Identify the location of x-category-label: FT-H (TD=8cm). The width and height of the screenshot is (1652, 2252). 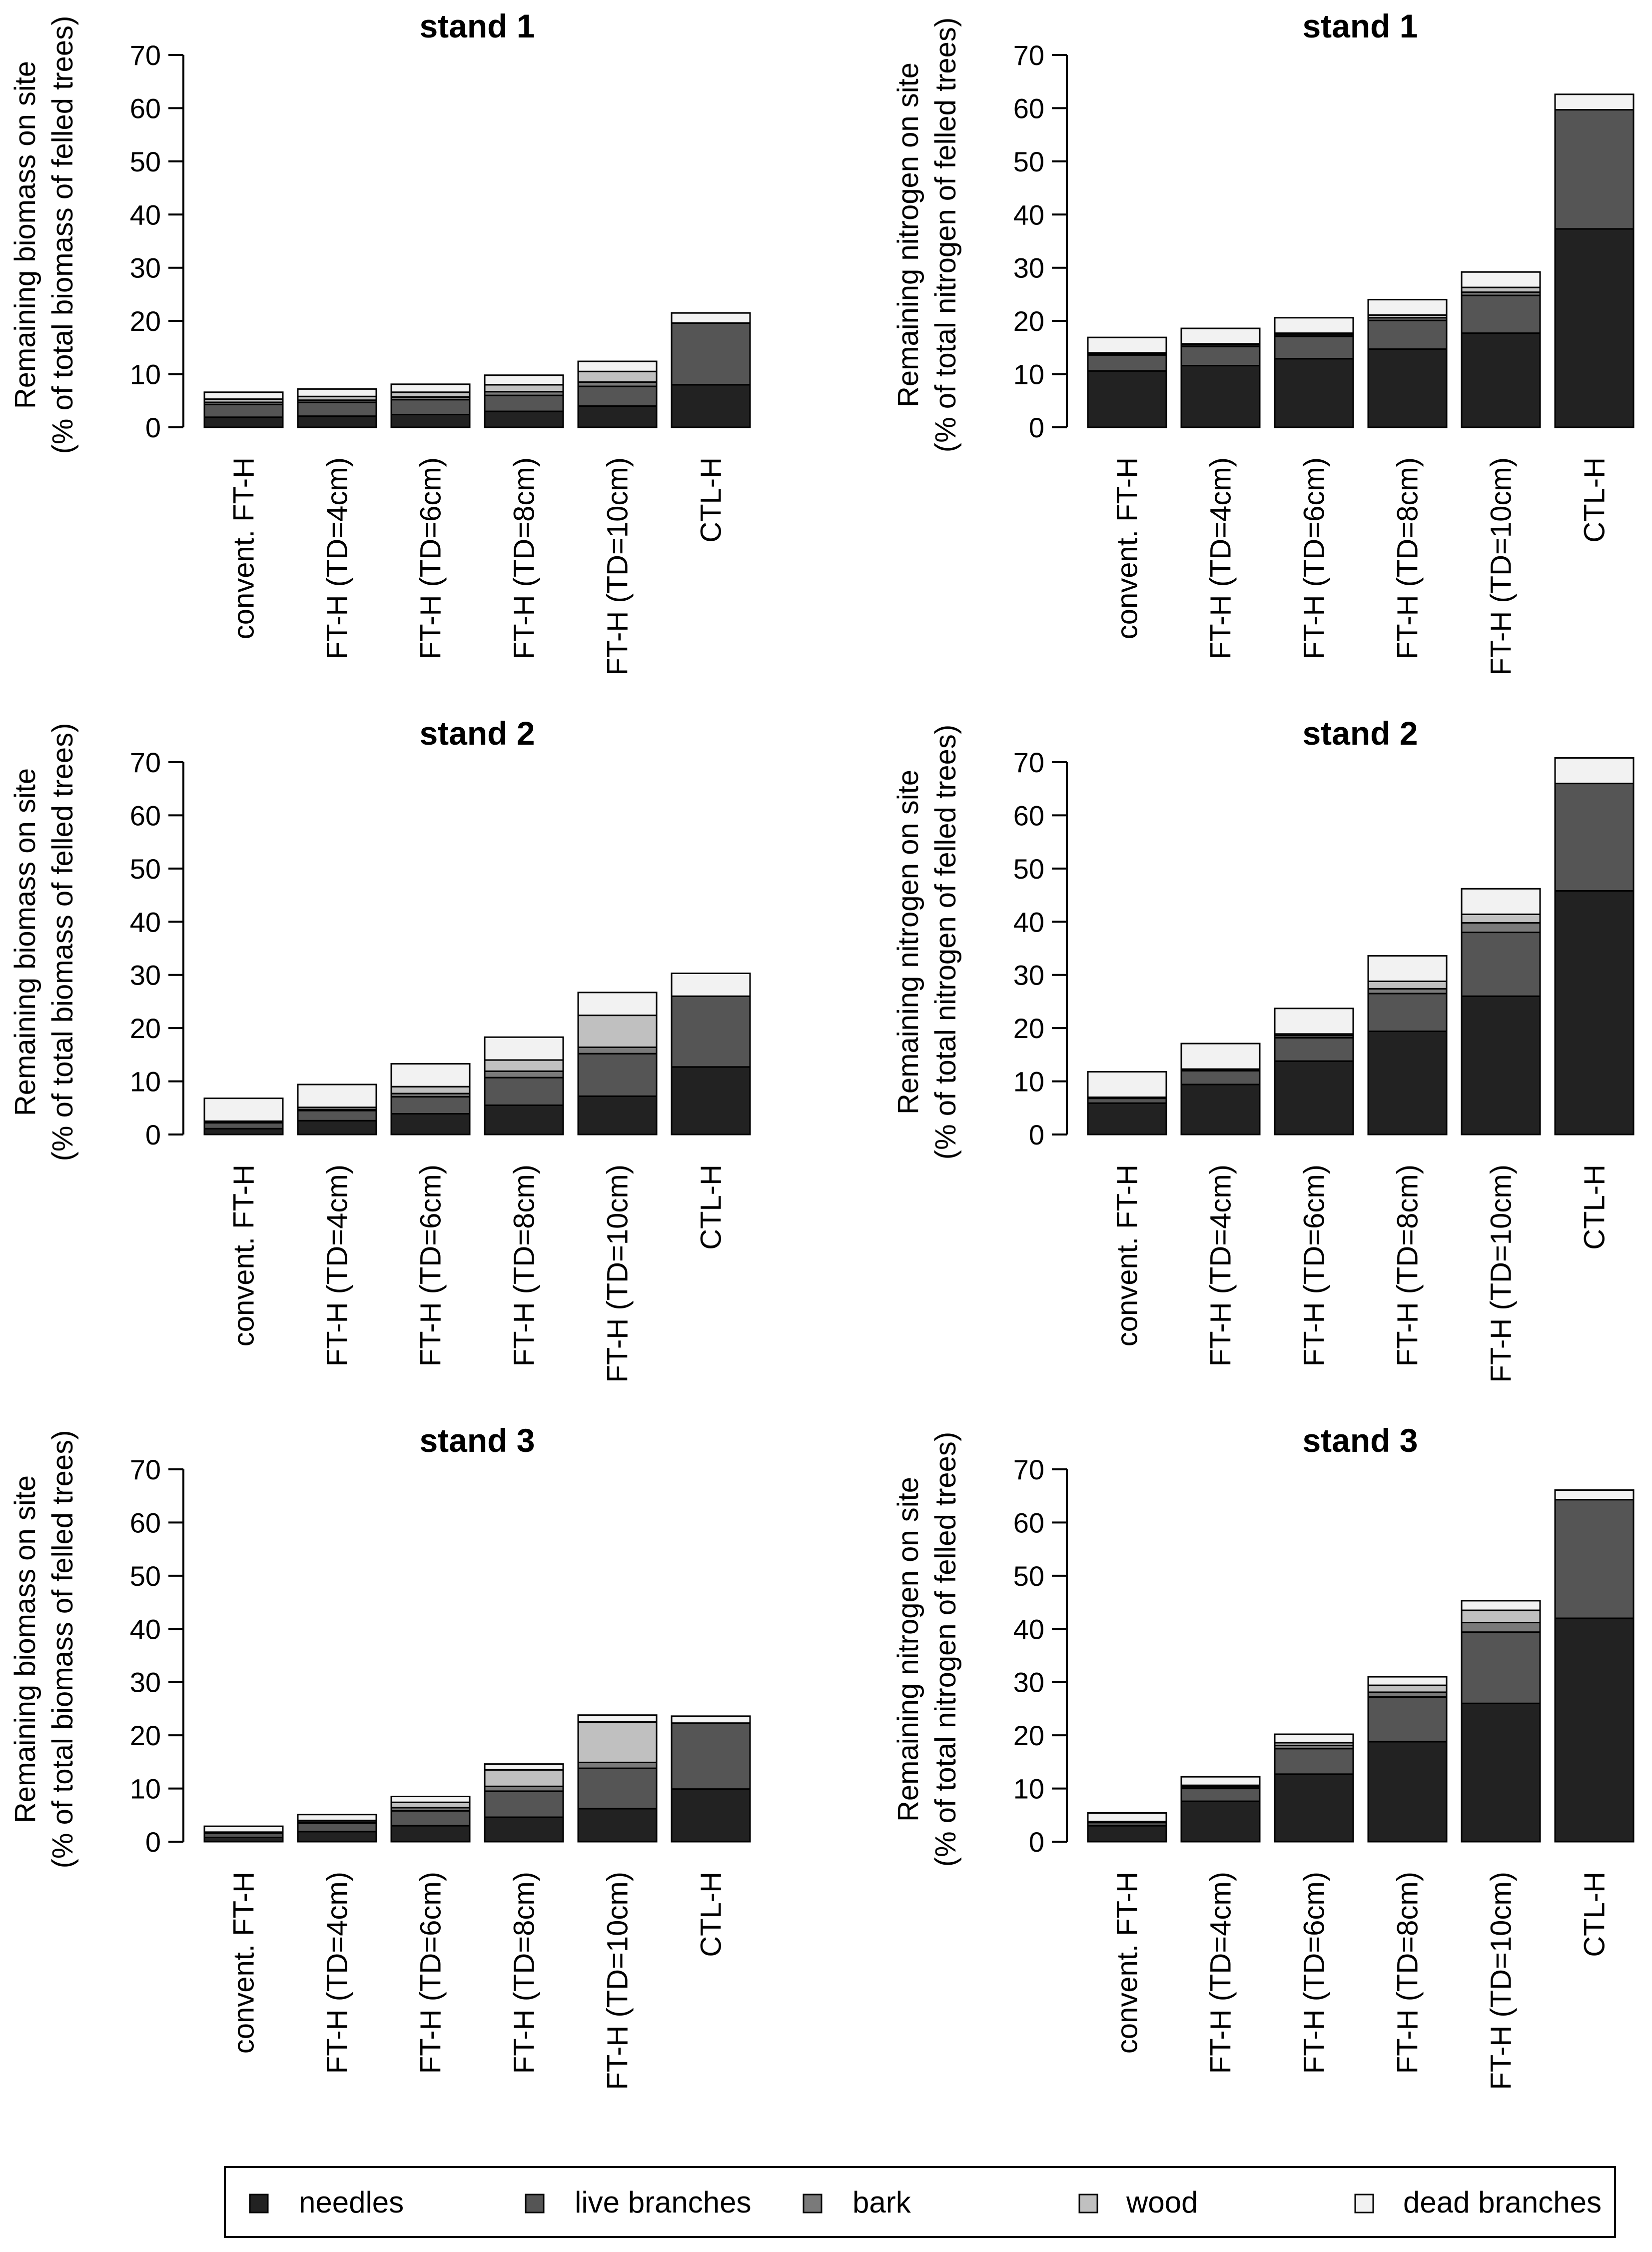
(524, 1265).